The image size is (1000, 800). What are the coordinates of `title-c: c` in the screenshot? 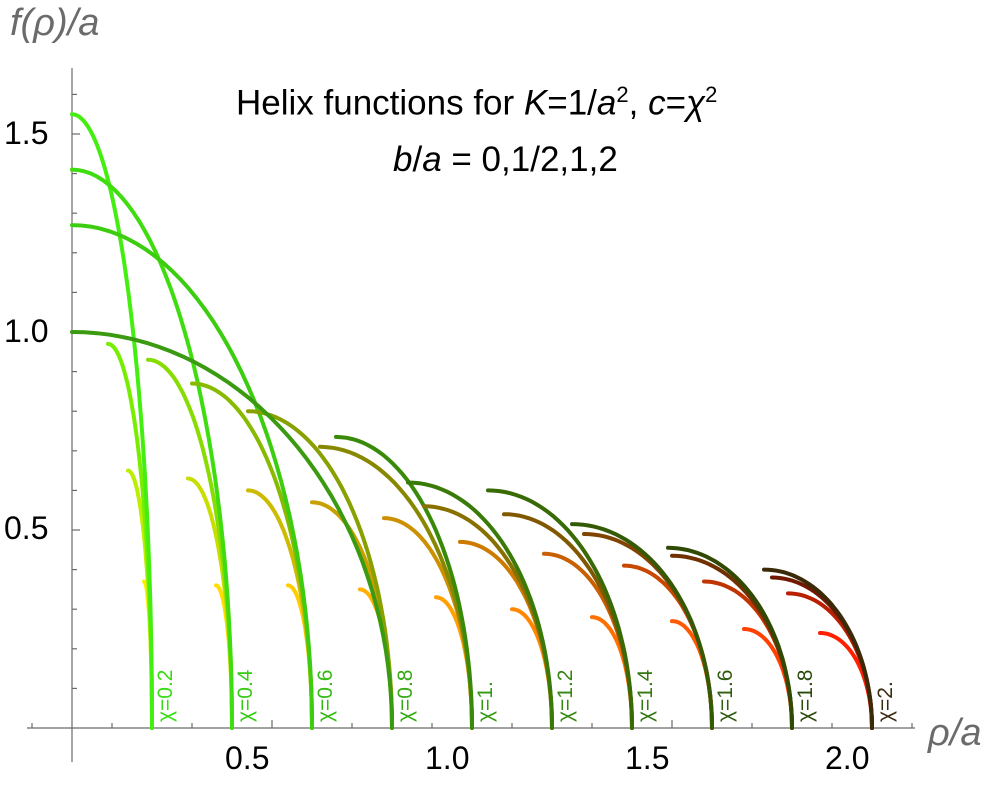 It's located at (657, 103).